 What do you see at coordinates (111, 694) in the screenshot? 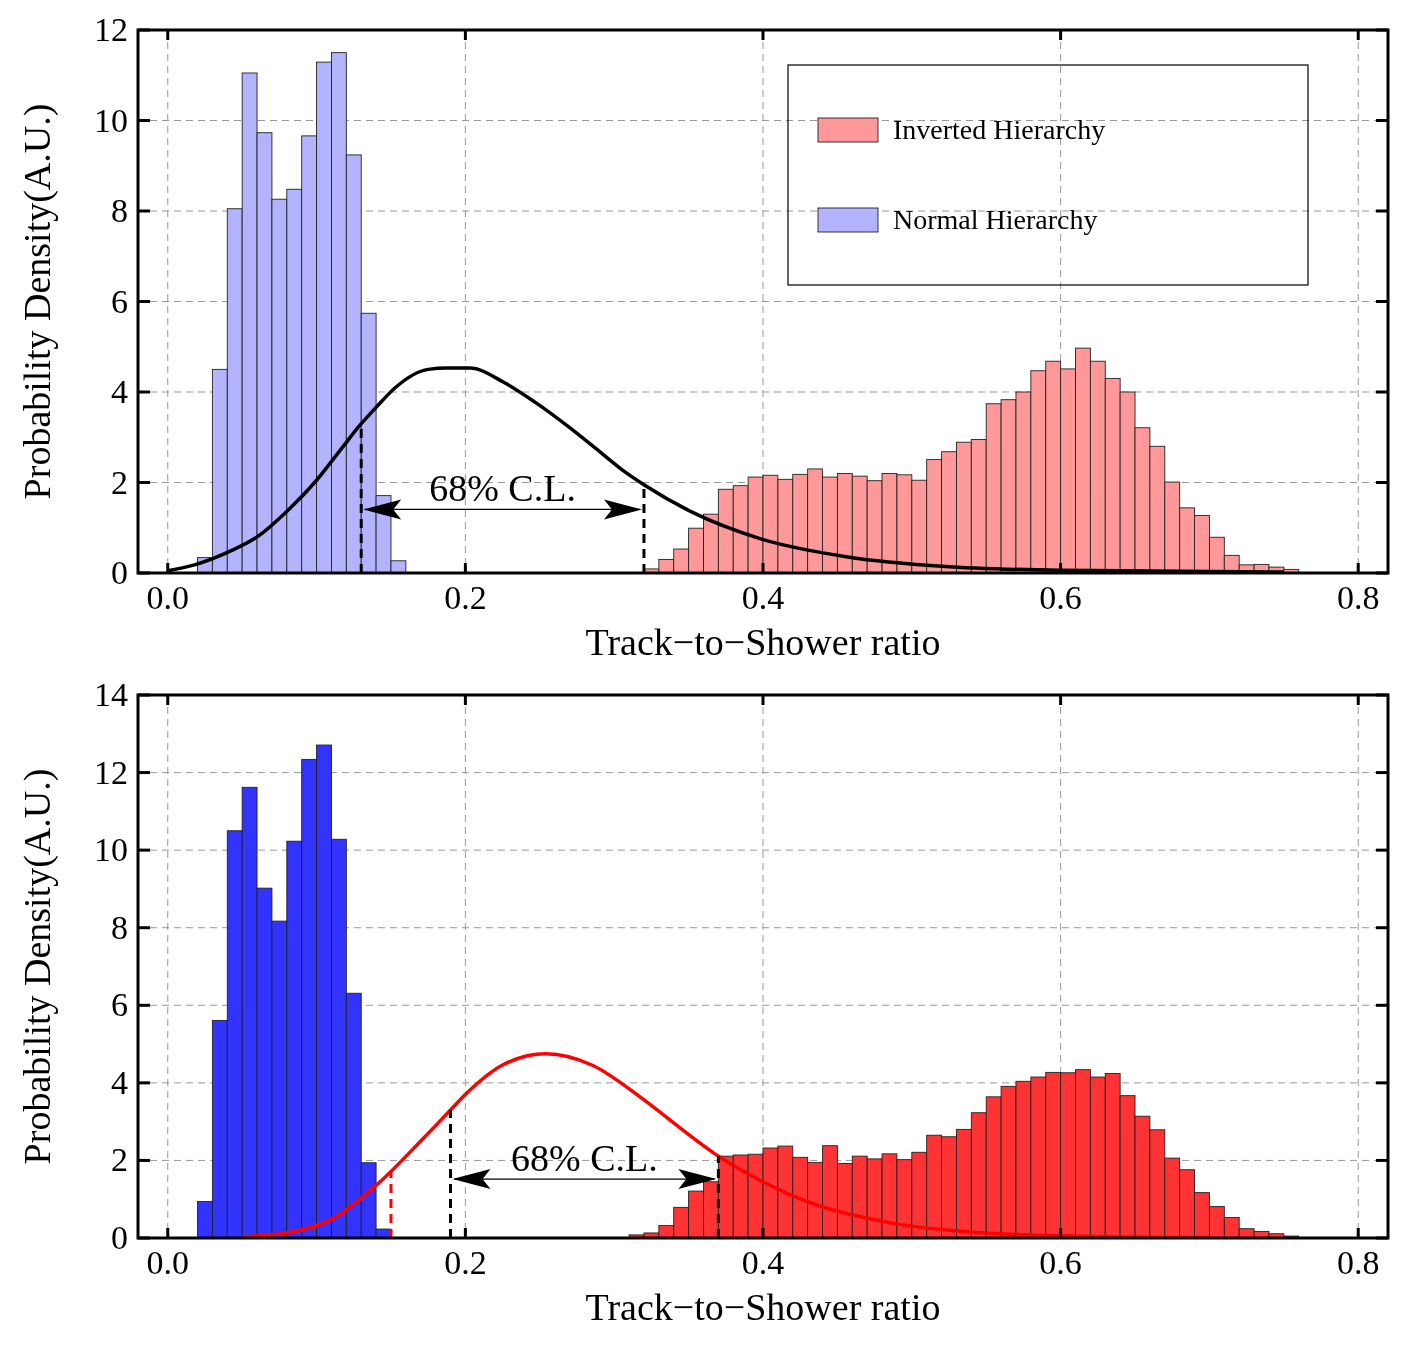
I see `y-tick-label: 14` at bounding box center [111, 694].